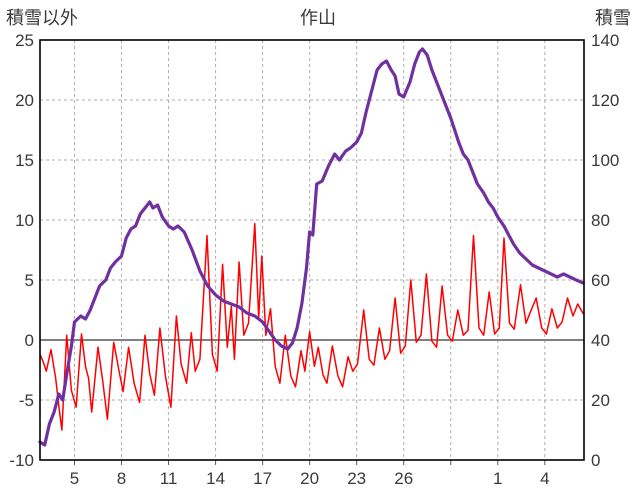 The image size is (636, 501). Describe the element at coordinates (600, 340) in the screenshot. I see `right-tick-label: 40` at that location.